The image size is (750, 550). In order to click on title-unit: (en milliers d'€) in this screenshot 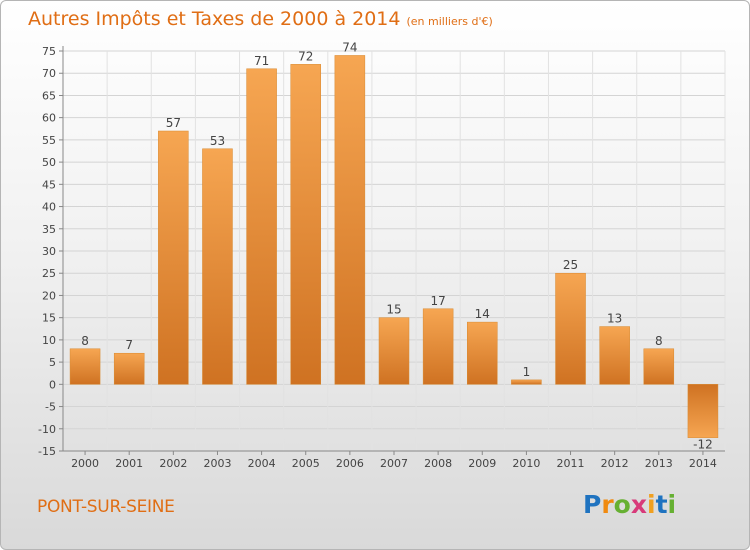, I will do `click(449, 21)`.